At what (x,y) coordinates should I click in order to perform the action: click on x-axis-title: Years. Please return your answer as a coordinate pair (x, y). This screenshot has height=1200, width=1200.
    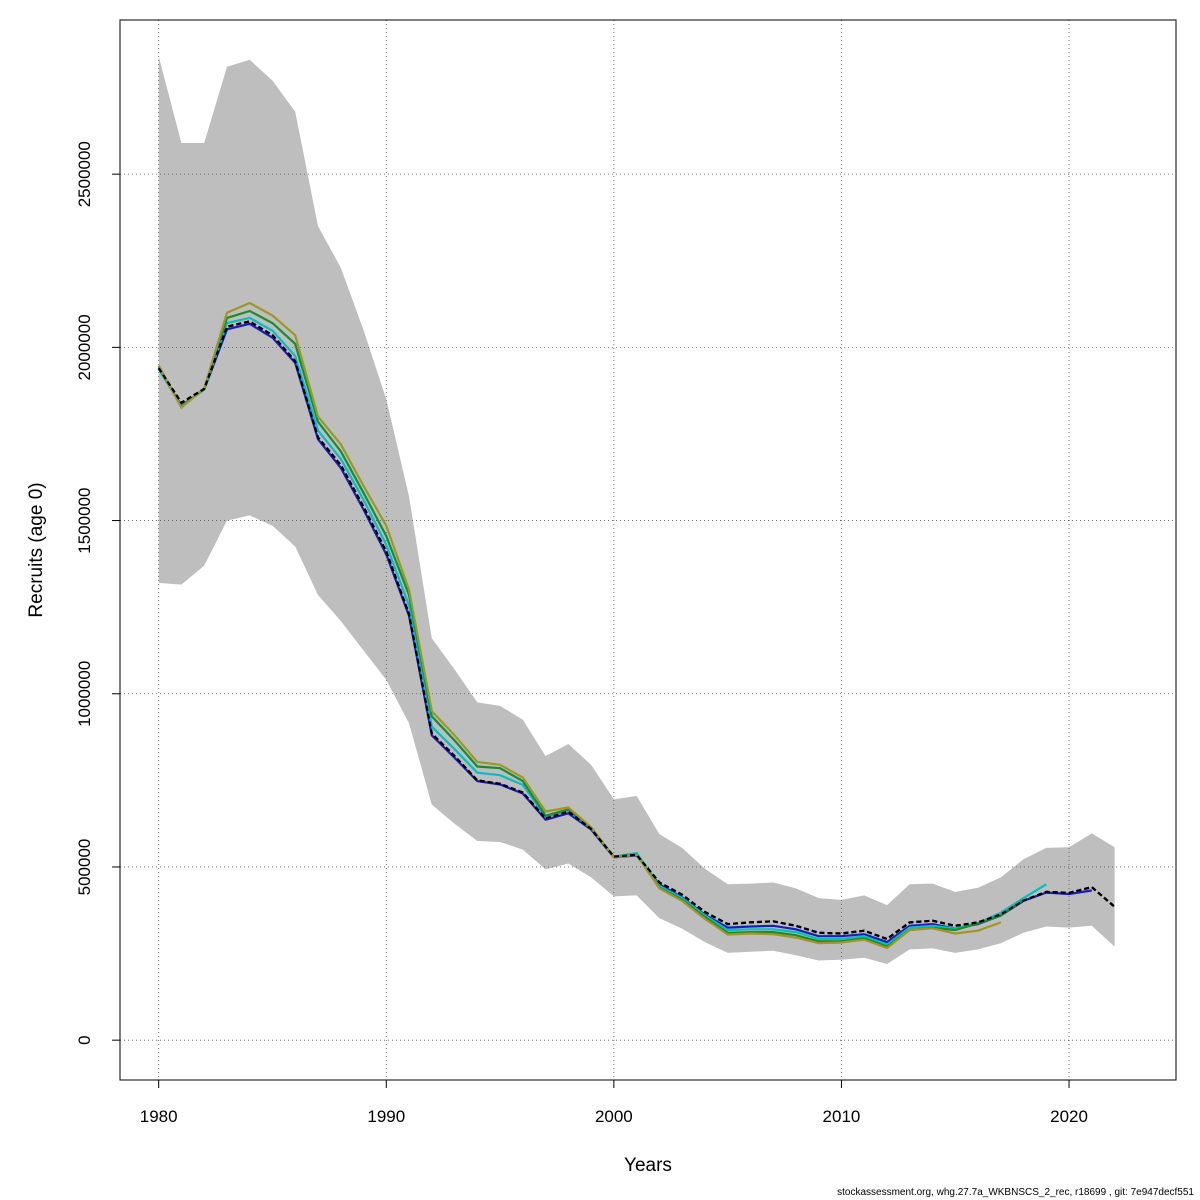
    Looking at the image, I should click on (648, 1165).